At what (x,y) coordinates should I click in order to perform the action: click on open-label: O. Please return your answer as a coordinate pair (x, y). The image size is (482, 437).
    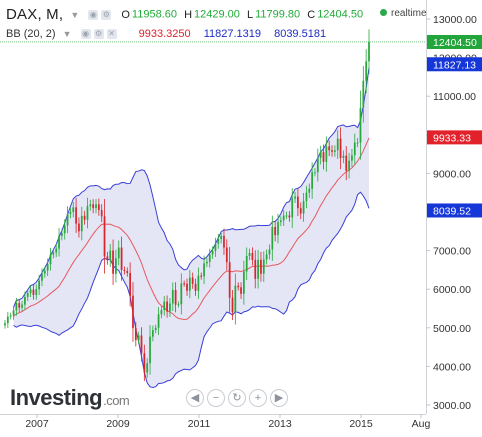
    Looking at the image, I should click on (125, 14).